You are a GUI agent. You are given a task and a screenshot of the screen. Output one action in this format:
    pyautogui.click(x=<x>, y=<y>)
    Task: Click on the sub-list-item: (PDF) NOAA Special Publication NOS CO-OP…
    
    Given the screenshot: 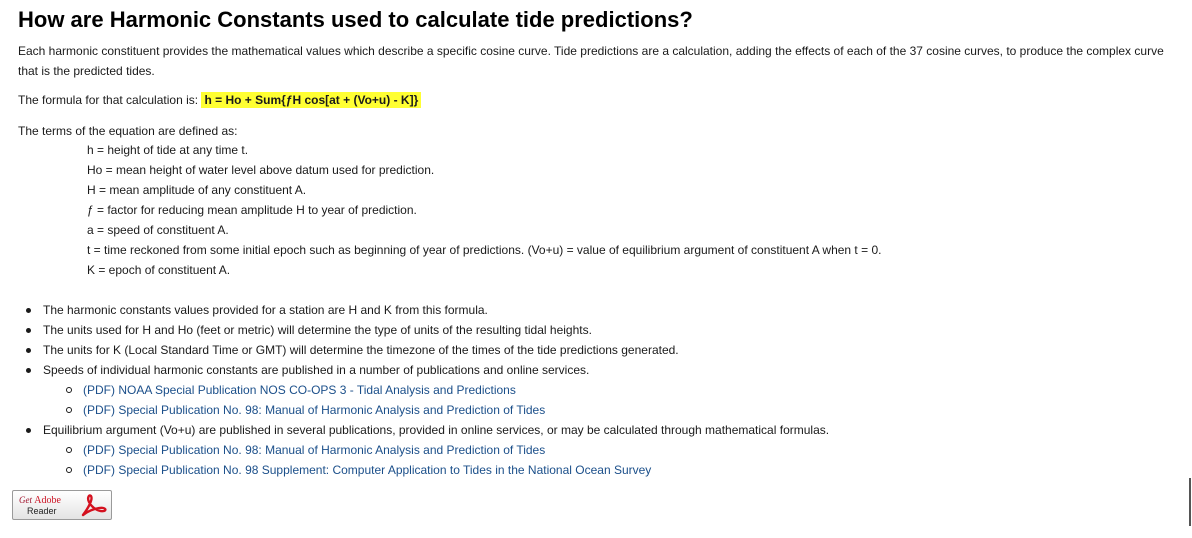 What is the action you would take?
    pyautogui.click(x=423, y=390)
    